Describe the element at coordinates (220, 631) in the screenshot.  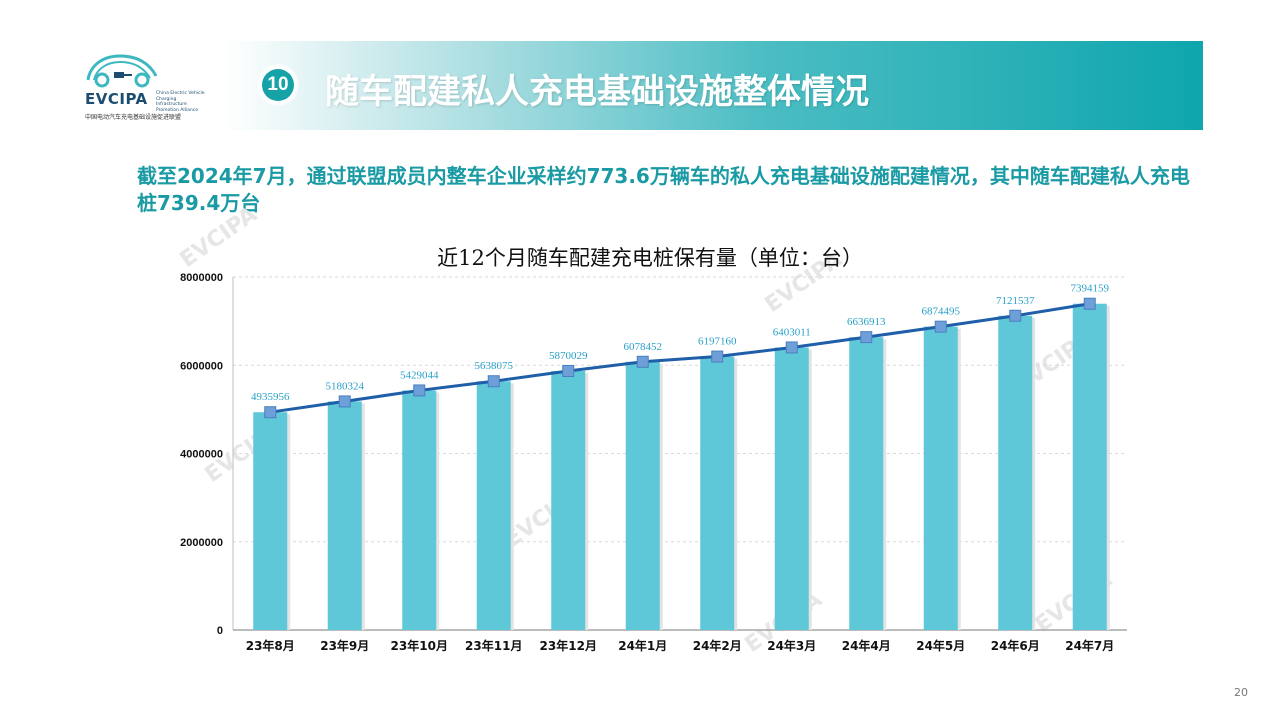
I see `y-tick-label: 0` at that location.